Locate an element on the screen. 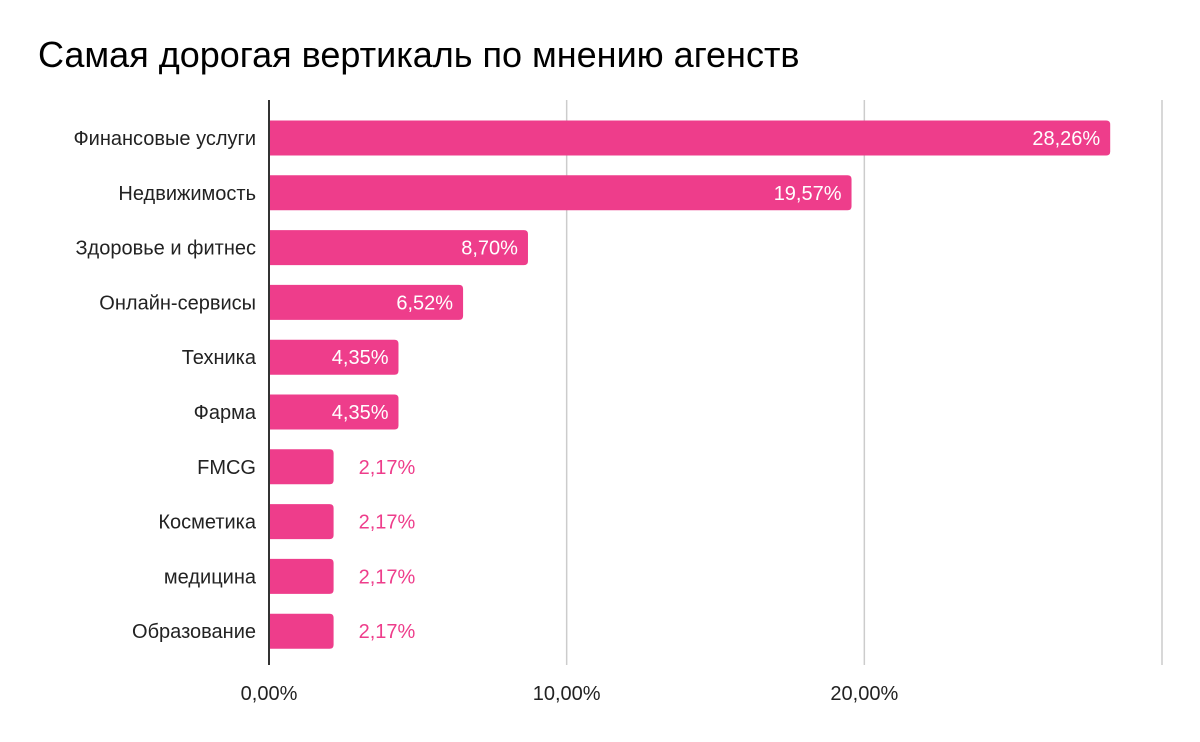 The height and width of the screenshot is (742, 1200). category-label: медицина is located at coordinates (210, 577).